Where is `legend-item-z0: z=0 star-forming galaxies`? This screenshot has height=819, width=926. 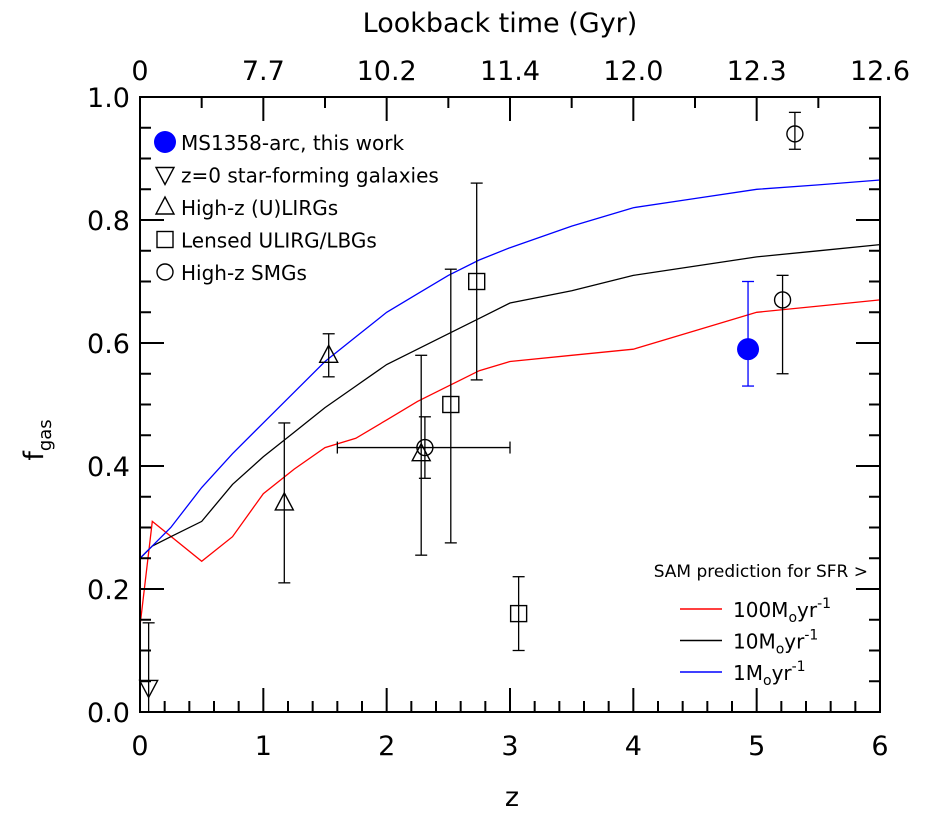 legend-item-z0: z=0 star-forming galaxies is located at coordinates (296, 176).